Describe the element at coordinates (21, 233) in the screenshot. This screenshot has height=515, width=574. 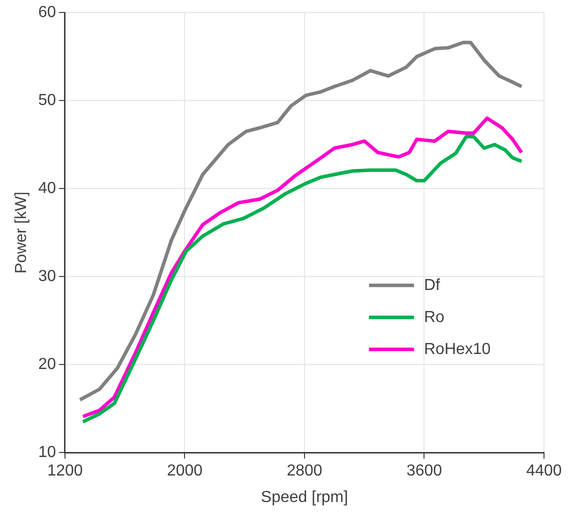
I see `y-axis-title: Power [kW]` at that location.